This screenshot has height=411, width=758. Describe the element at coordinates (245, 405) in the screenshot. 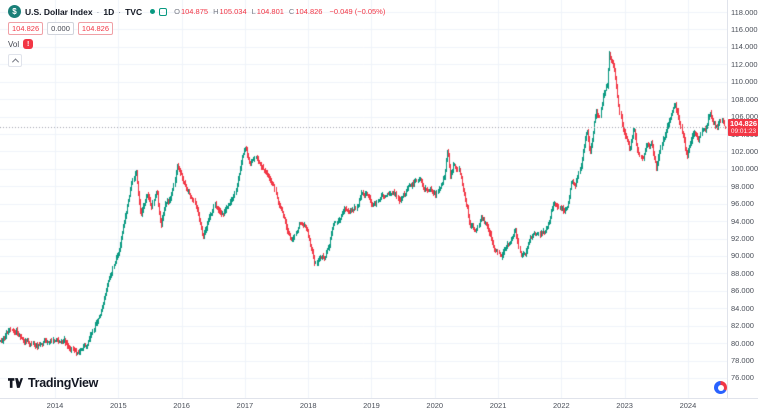

I see `time-tick-label: 2017` at that location.